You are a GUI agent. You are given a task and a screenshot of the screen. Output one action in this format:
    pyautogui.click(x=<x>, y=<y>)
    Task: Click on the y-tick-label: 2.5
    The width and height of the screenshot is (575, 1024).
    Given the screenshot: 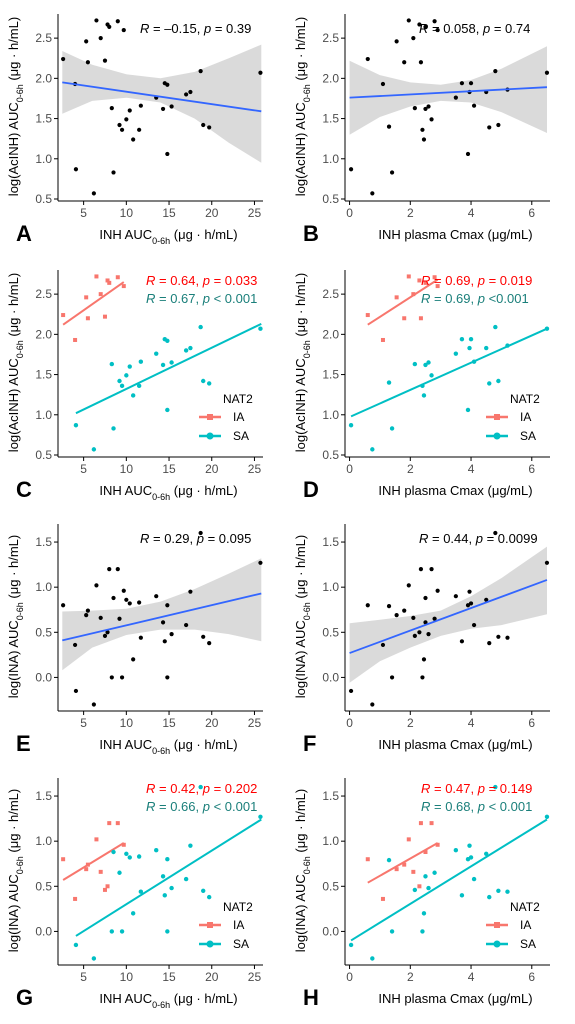 What is the action you would take?
    pyautogui.click(x=43, y=38)
    